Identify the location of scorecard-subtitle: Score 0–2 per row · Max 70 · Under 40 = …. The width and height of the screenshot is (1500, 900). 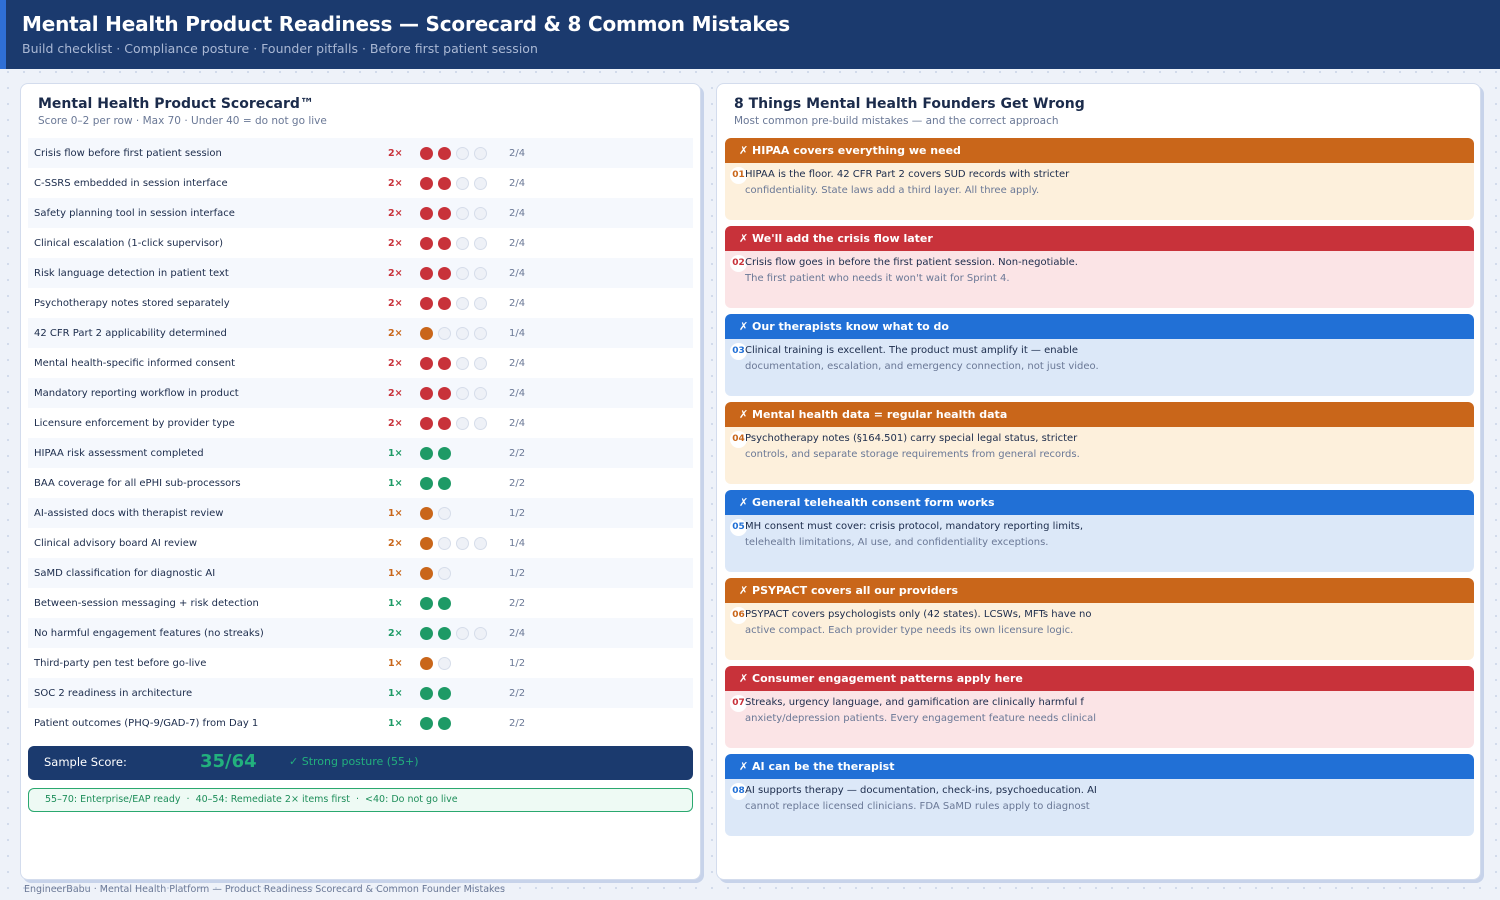
(182, 121).